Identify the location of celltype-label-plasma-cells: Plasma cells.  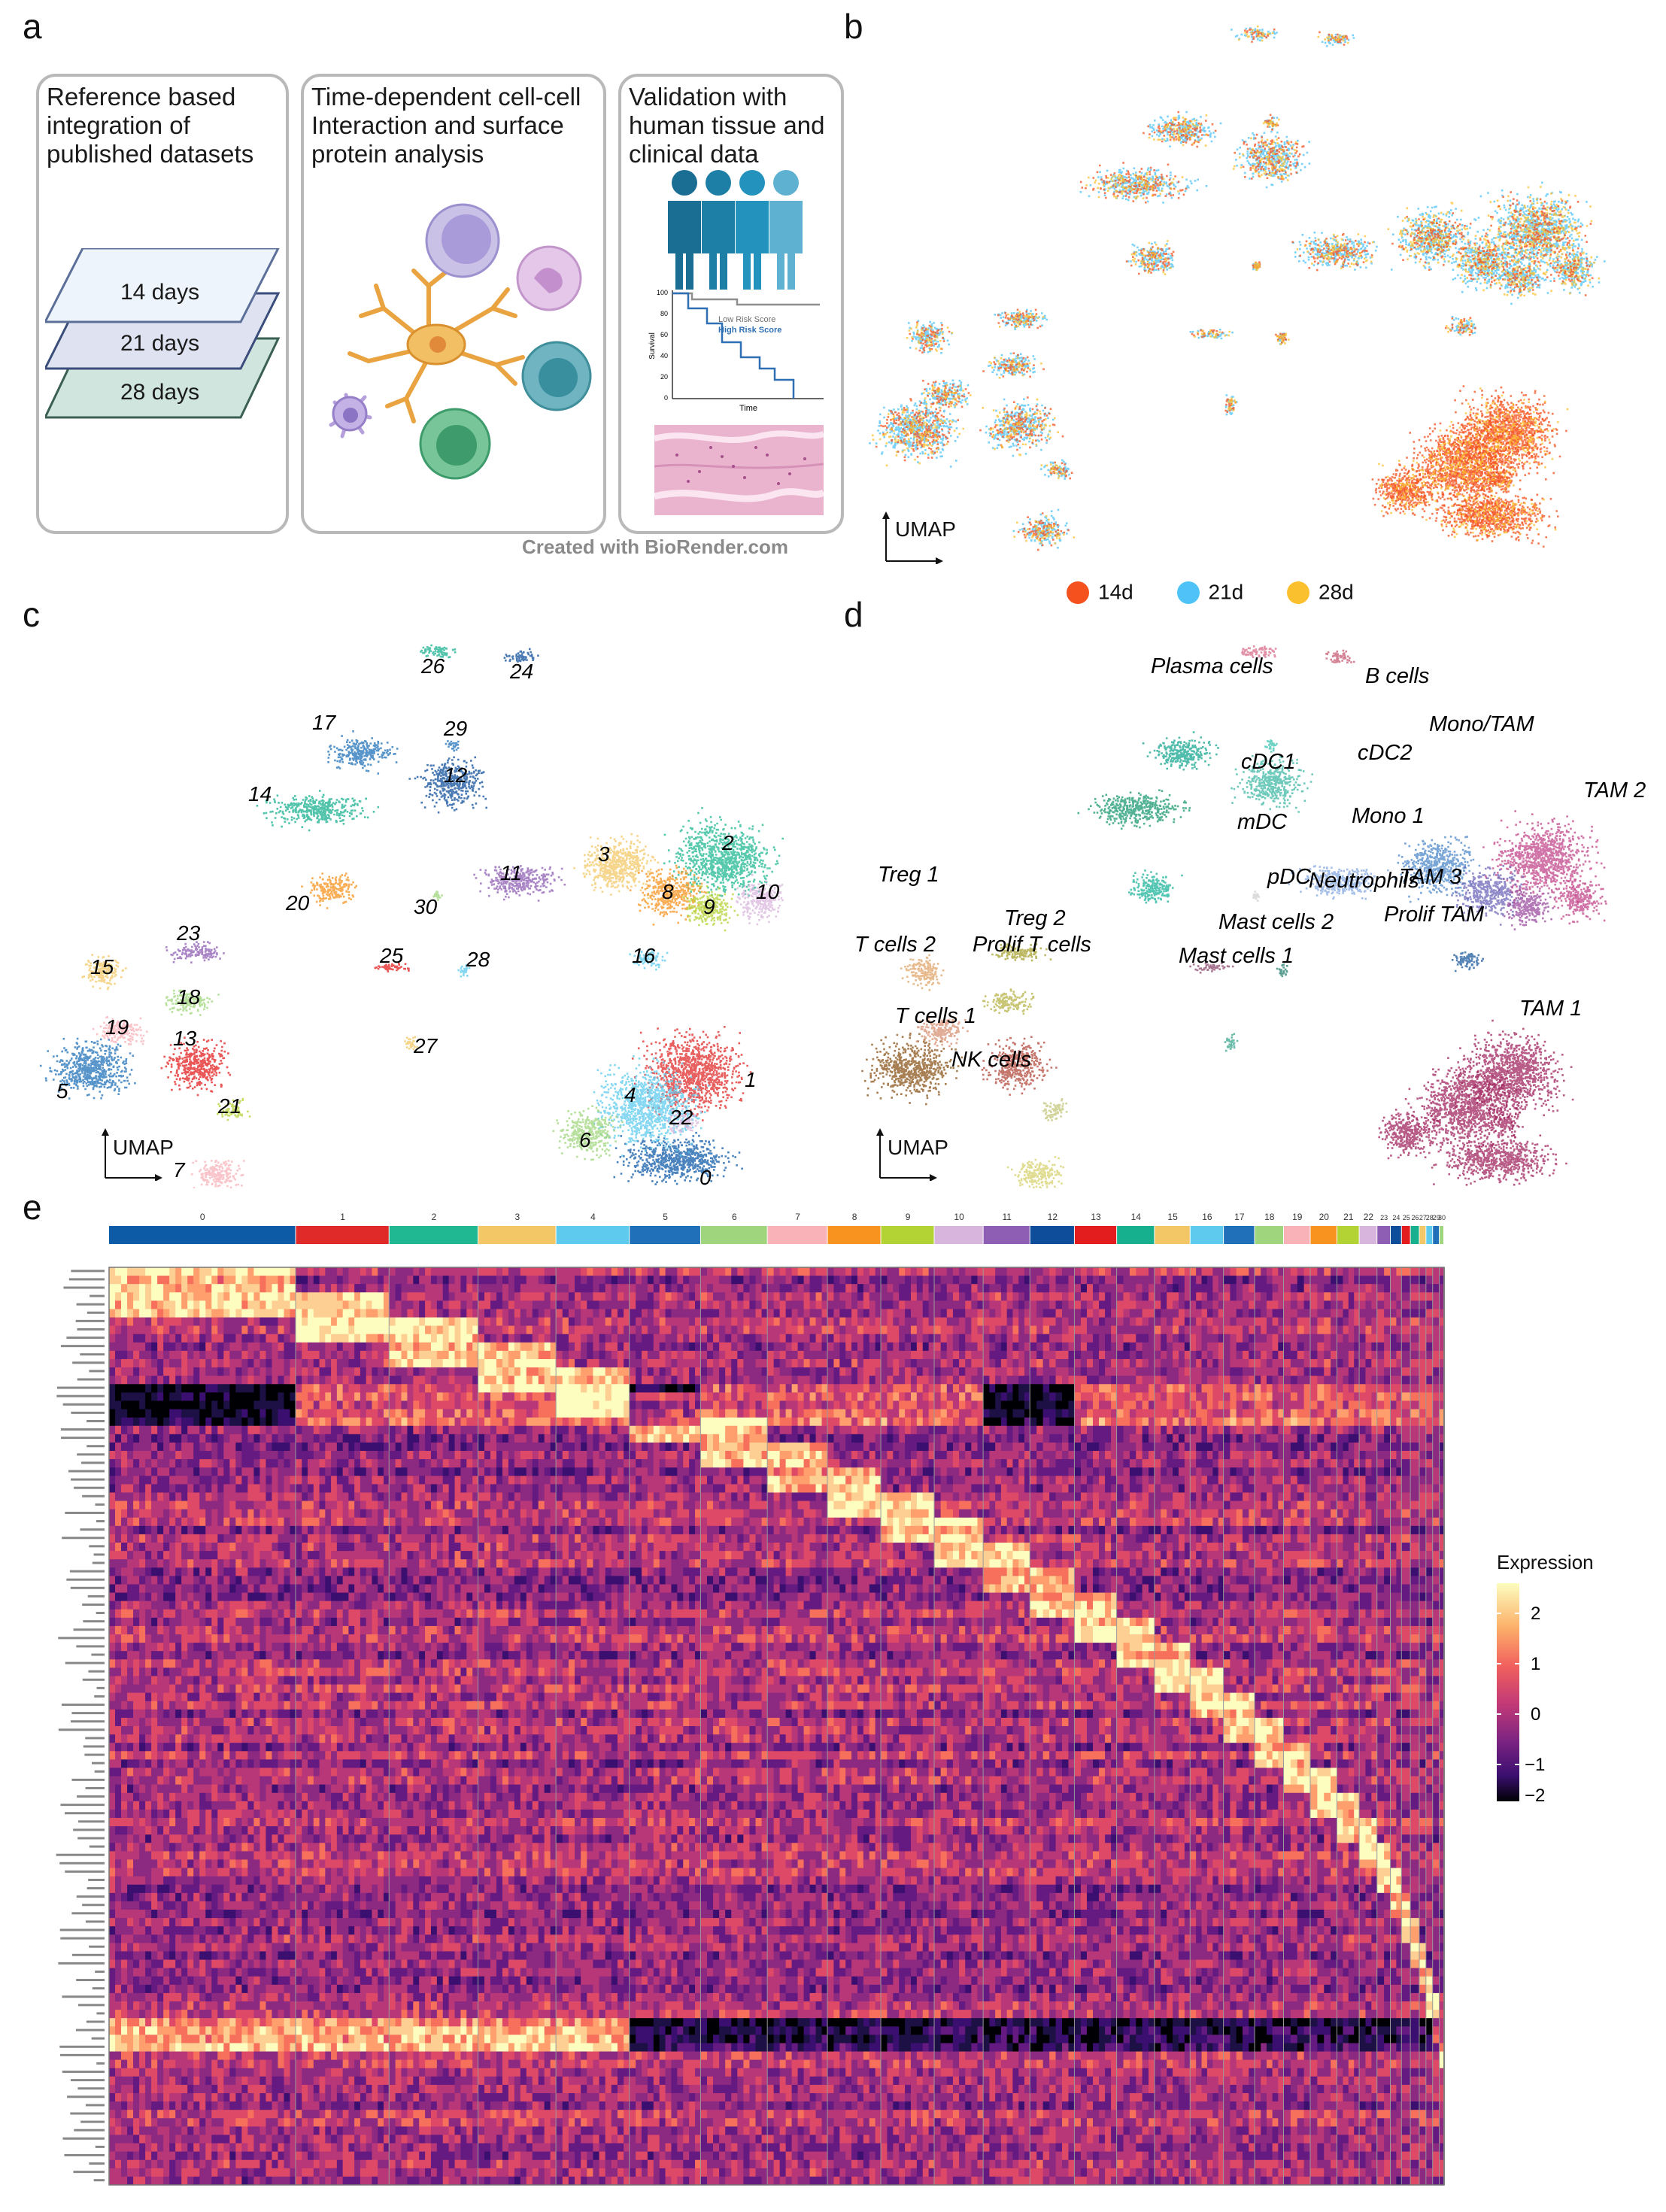
(1212, 666).